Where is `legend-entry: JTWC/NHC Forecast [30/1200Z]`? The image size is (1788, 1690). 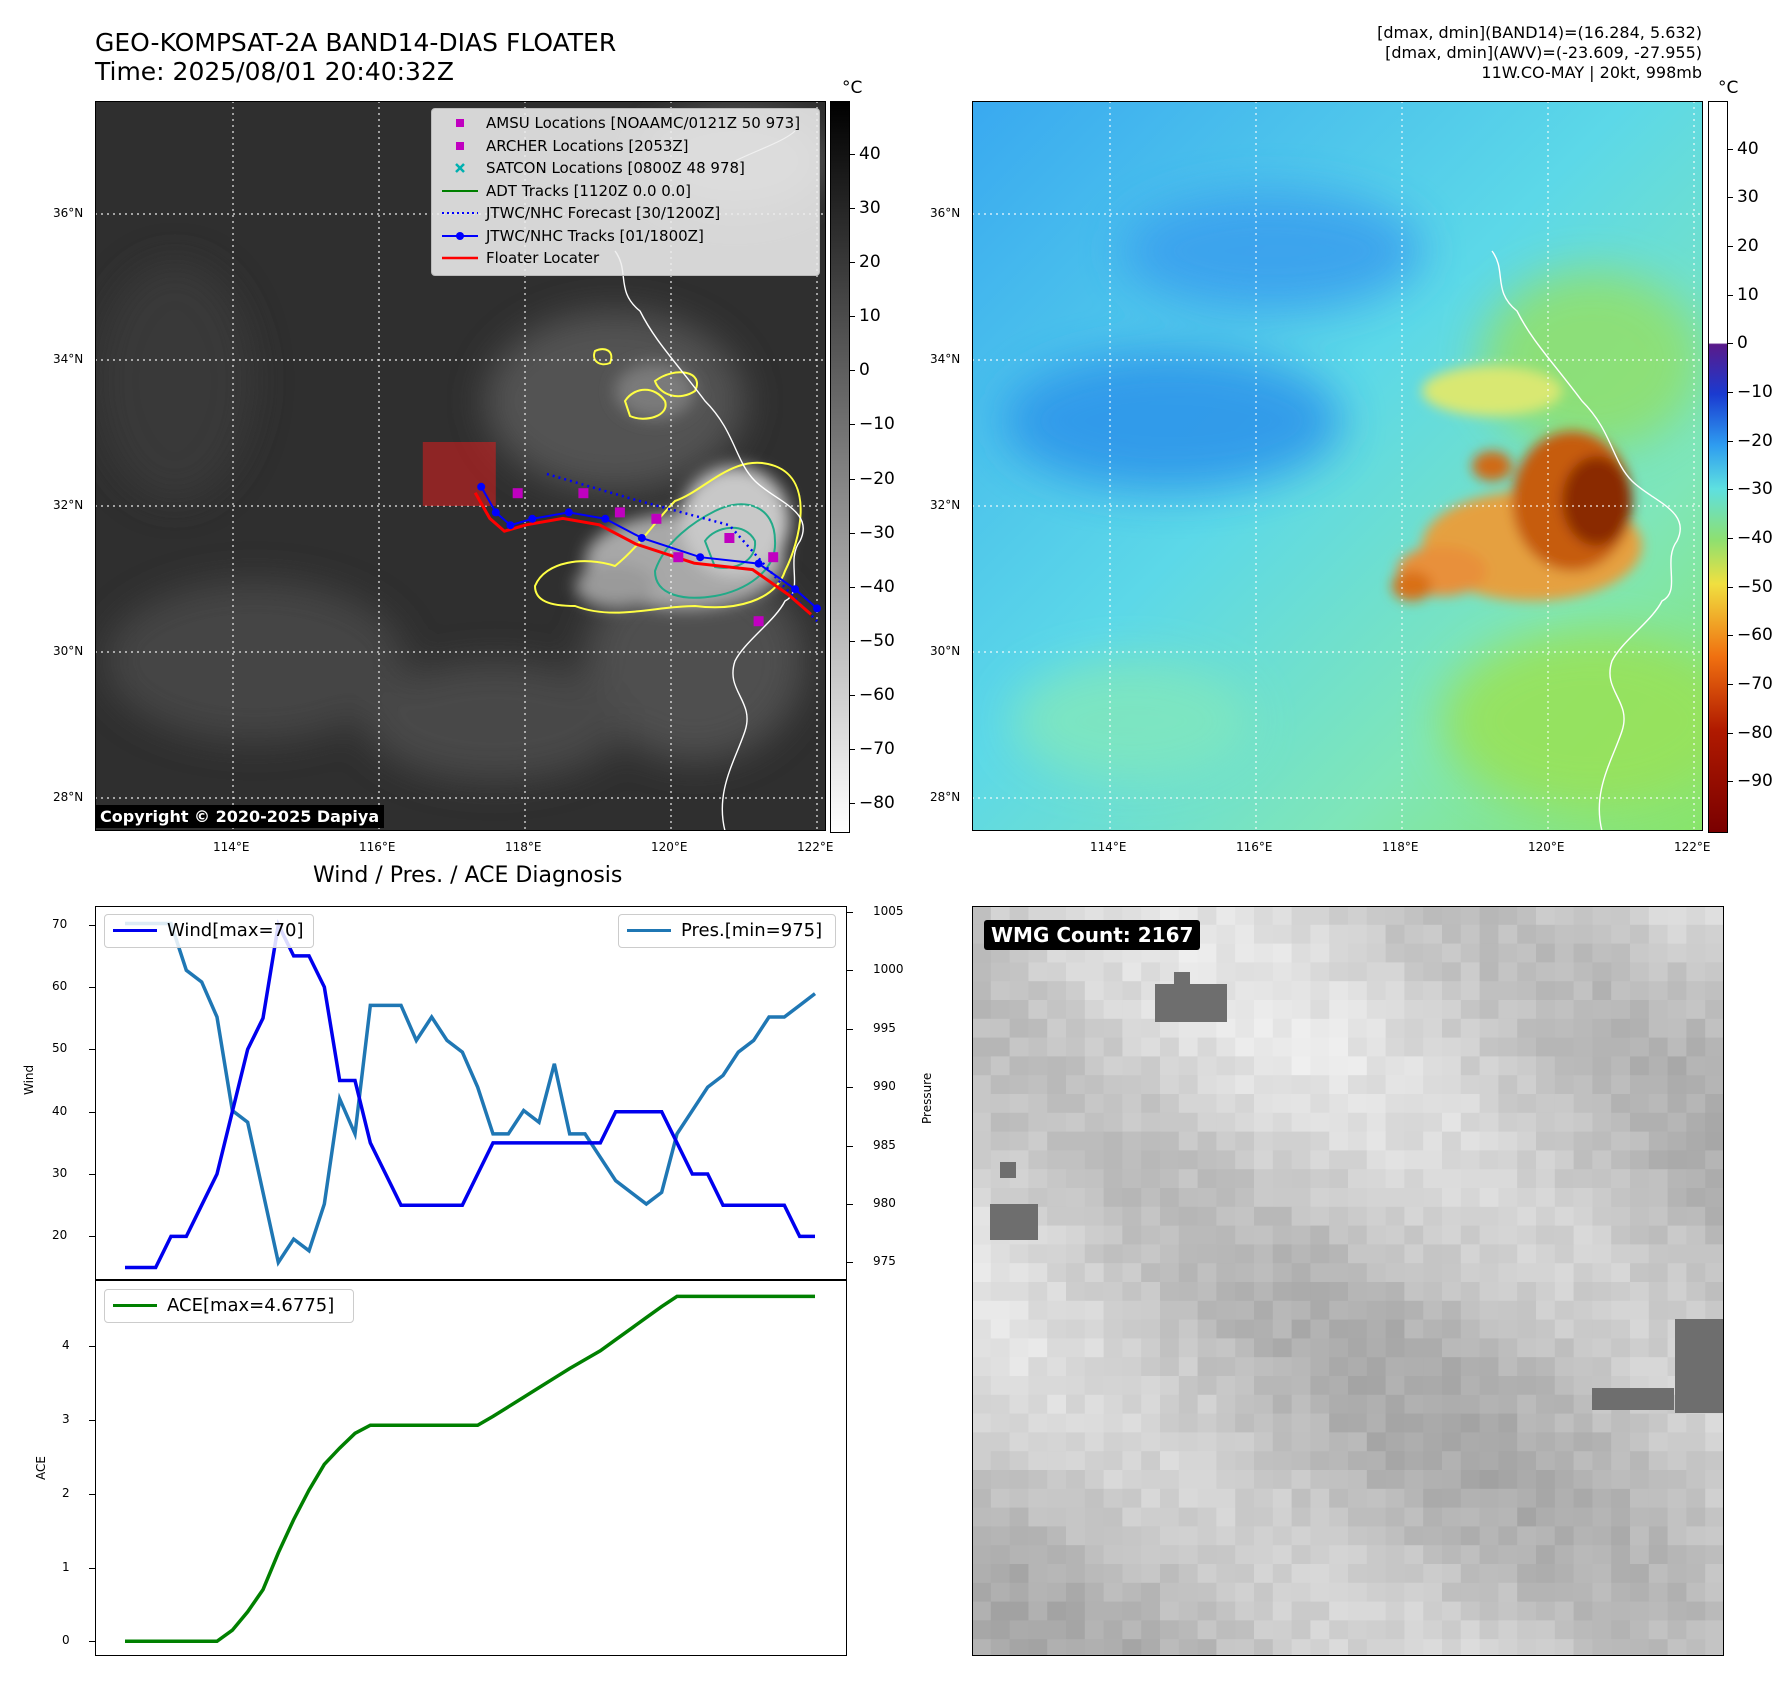 legend-entry: JTWC/NHC Forecast [30/1200Z] is located at coordinates (630, 213).